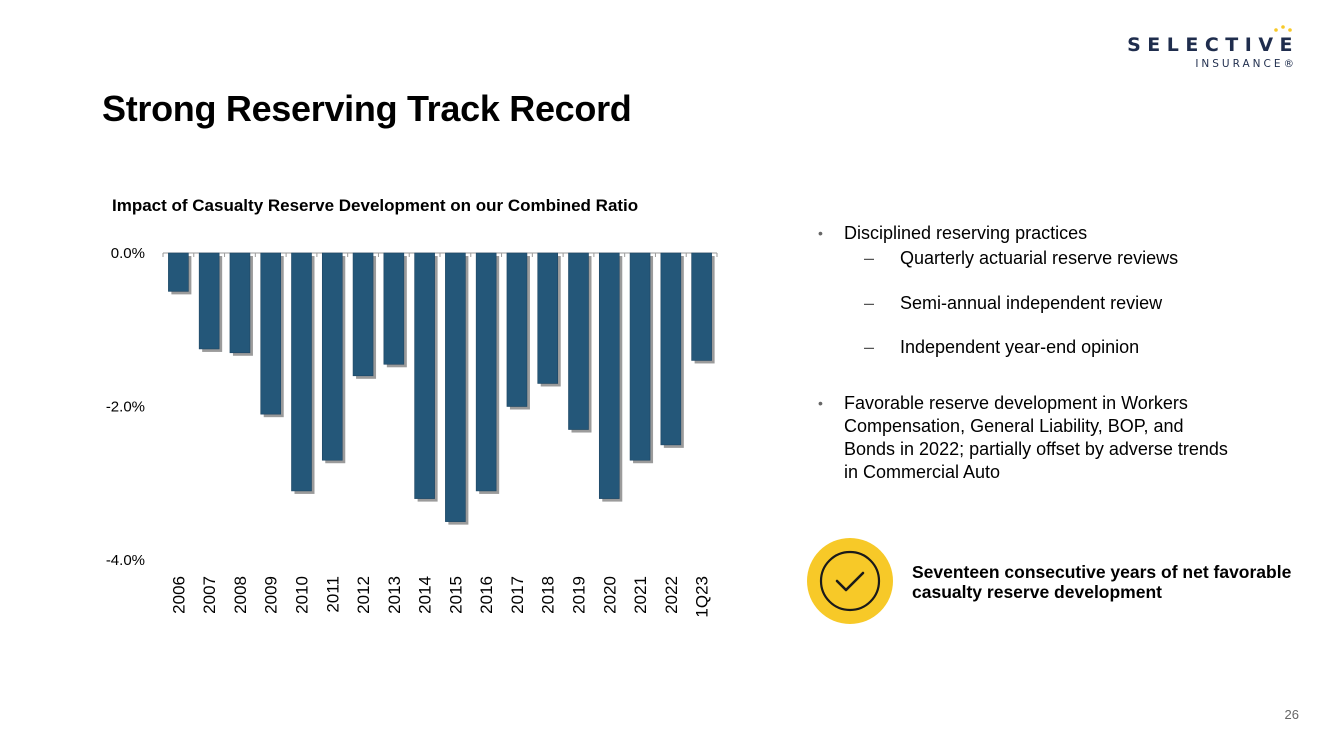 The image size is (1333, 749). What do you see at coordinates (271, 595) in the screenshot?
I see `x-tick-label: 2009` at bounding box center [271, 595].